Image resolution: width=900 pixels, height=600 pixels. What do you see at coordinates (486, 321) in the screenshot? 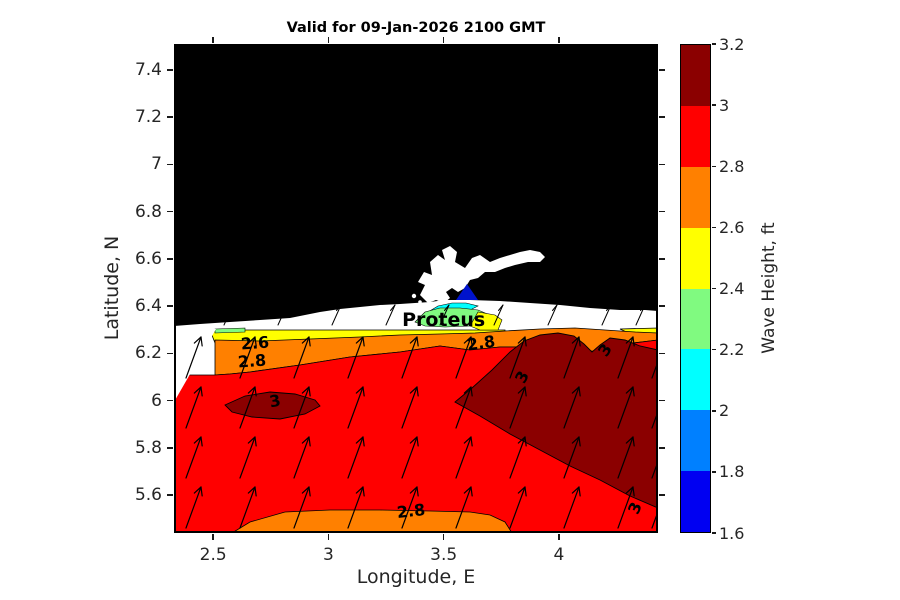
I see `waveband-2p4-2p6-yellow-wedge` at bounding box center [486, 321].